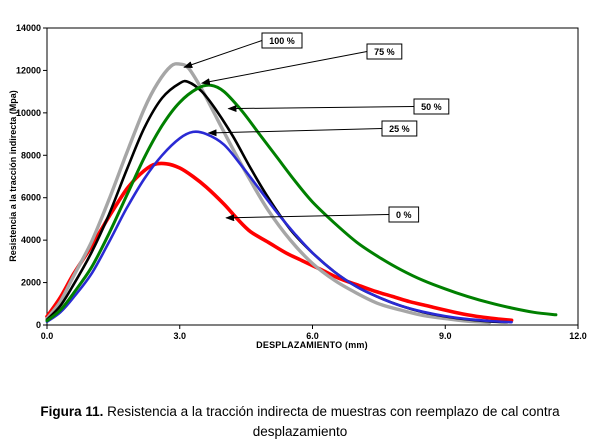 This screenshot has width=600, height=443. I want to click on y-tick-label: 12000, so click(28, 70).